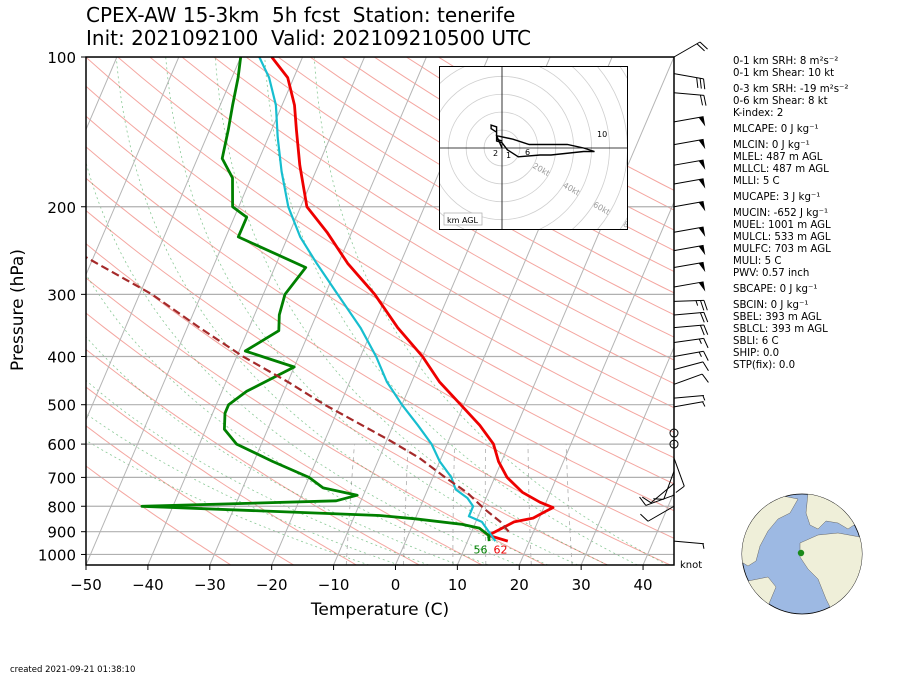  Describe the element at coordinates (519, 585) in the screenshot. I see `x-tick-label: 20` at that location.